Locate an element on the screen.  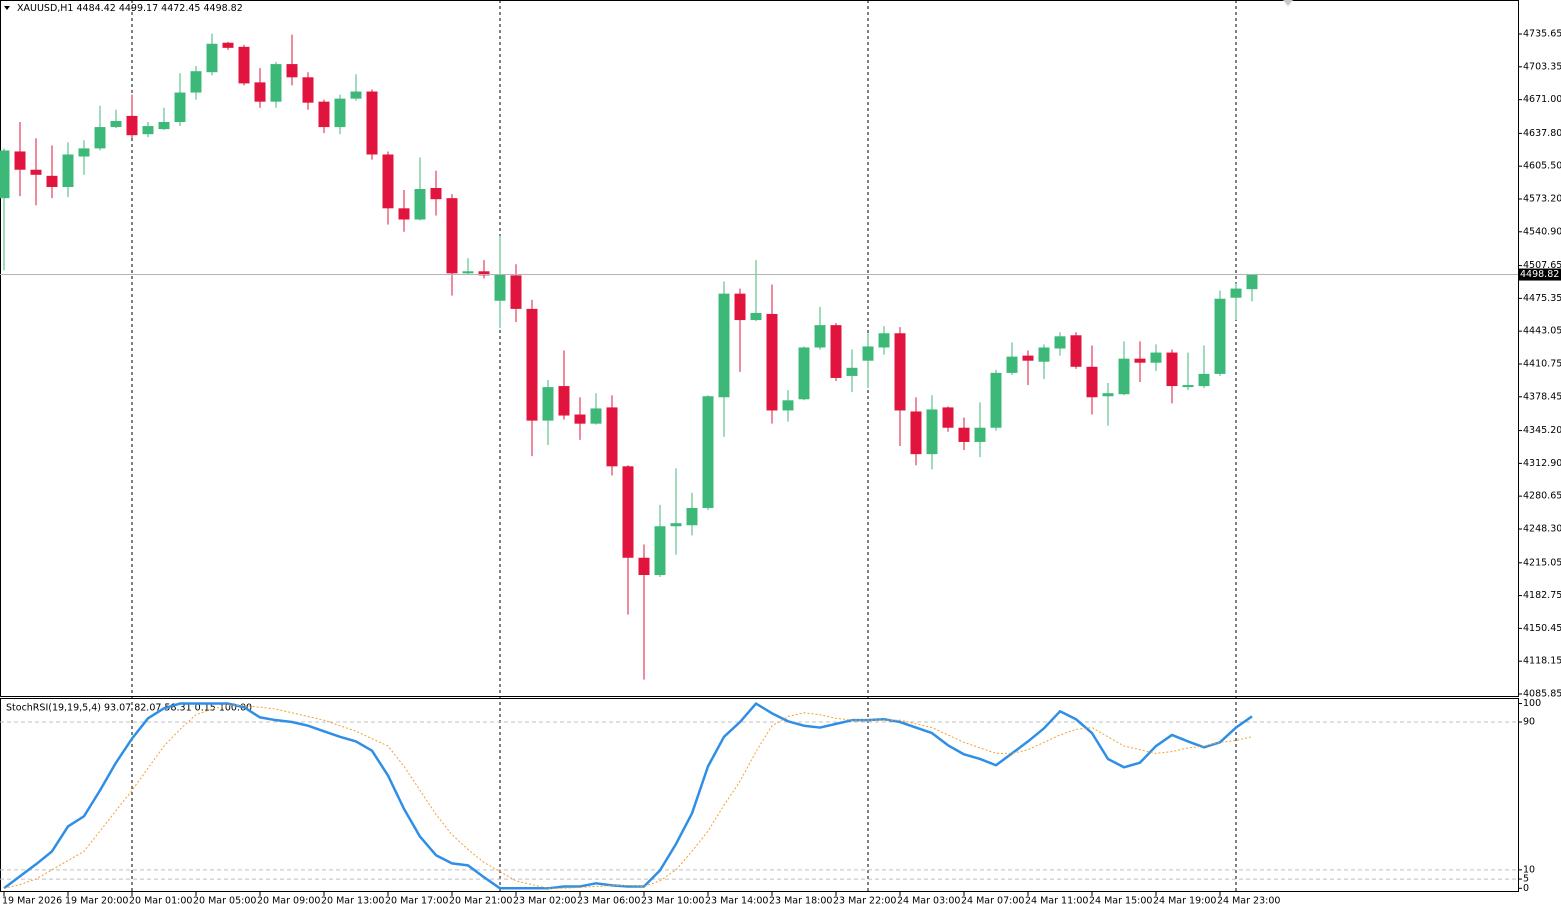
time-label: 20 Mar 17:00 is located at coordinates (416, 901).